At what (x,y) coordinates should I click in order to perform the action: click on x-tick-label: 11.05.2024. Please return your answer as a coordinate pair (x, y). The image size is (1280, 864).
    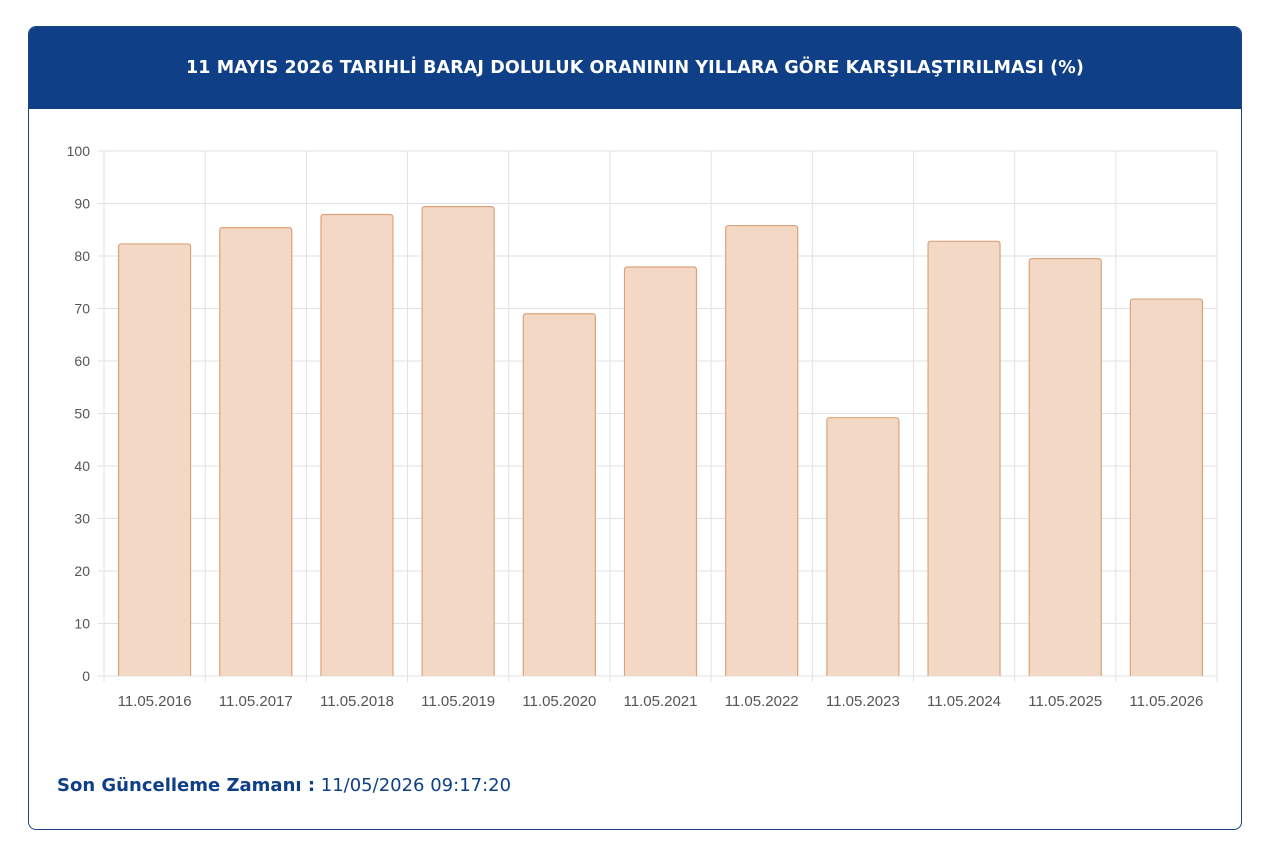
    Looking at the image, I should click on (964, 701).